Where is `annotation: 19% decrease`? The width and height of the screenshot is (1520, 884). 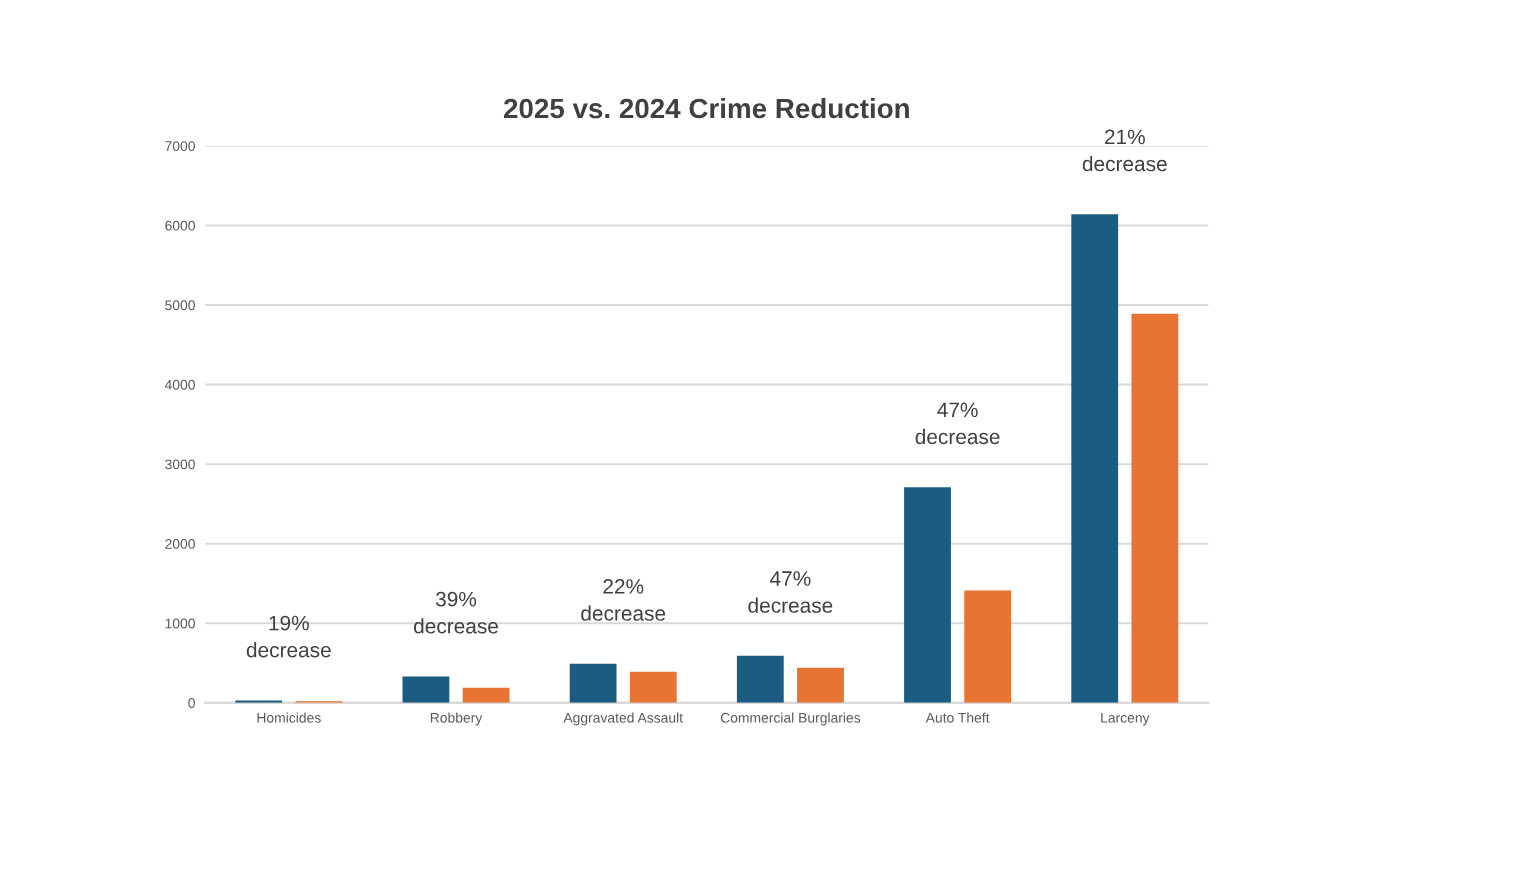 annotation: 19% decrease is located at coordinates (288, 636).